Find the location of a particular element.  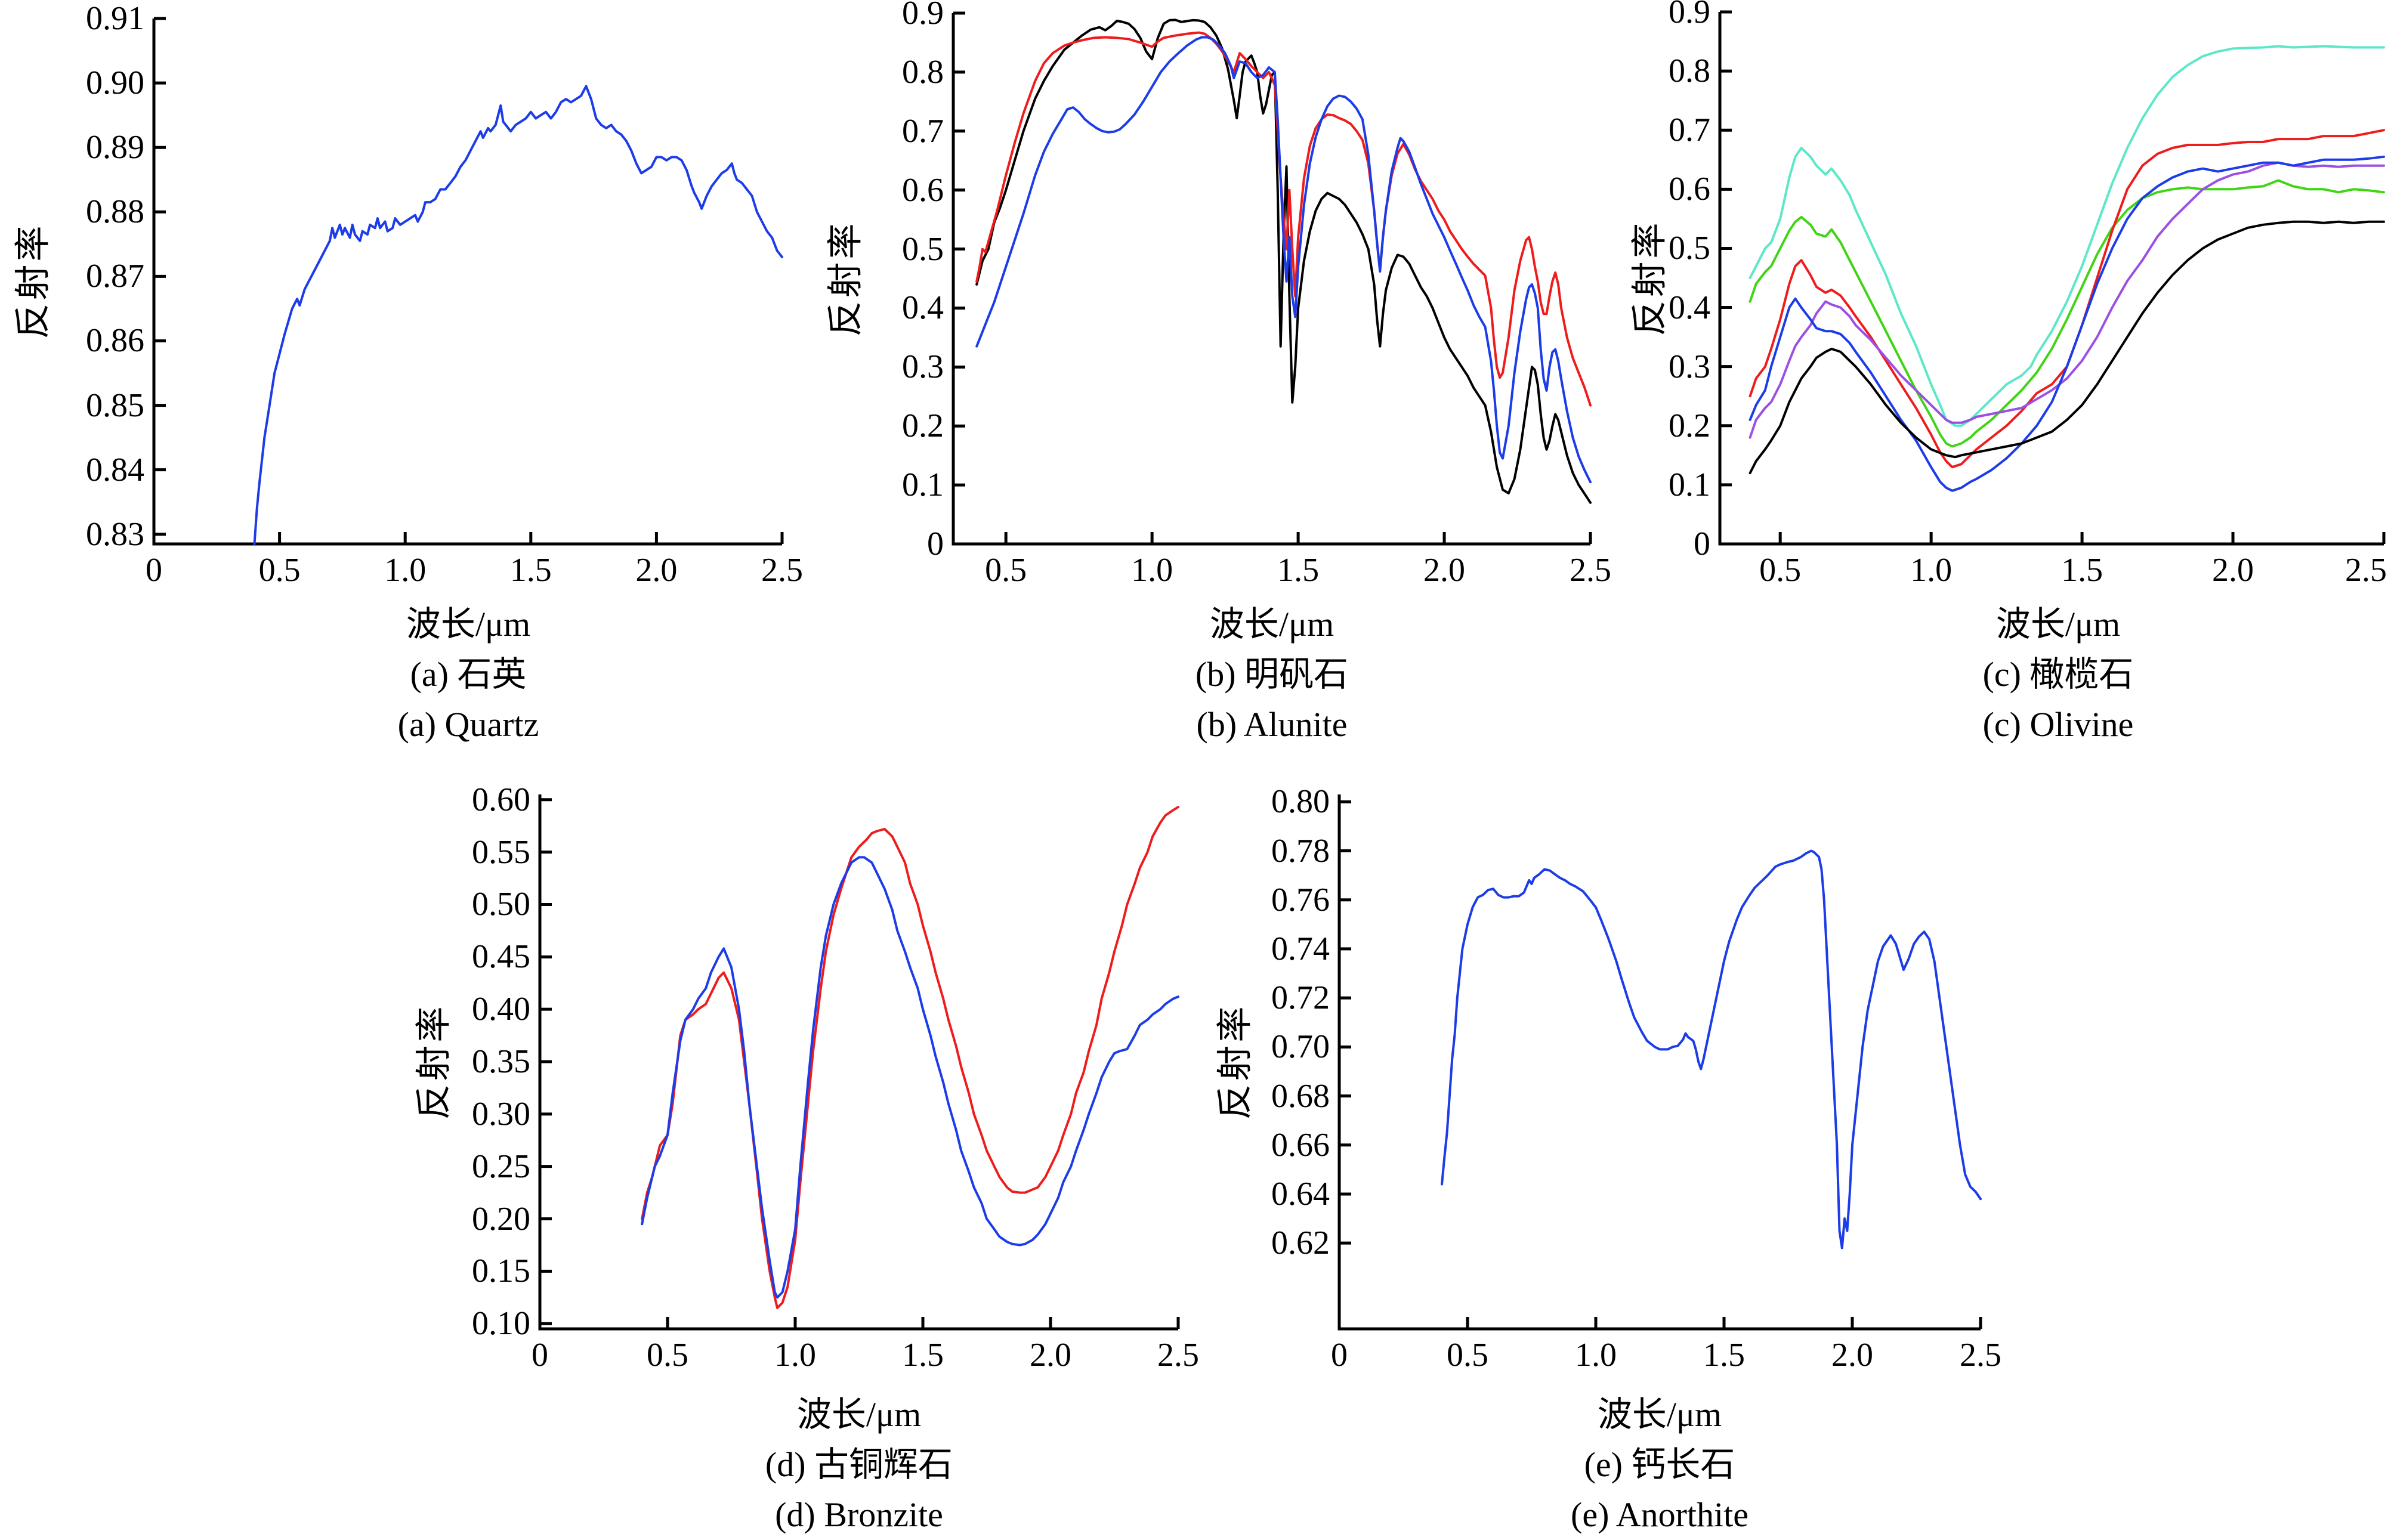

caption-block-b: 波长/μm (b) 明矾石 (b) Alunite is located at coordinates (1271, 675).